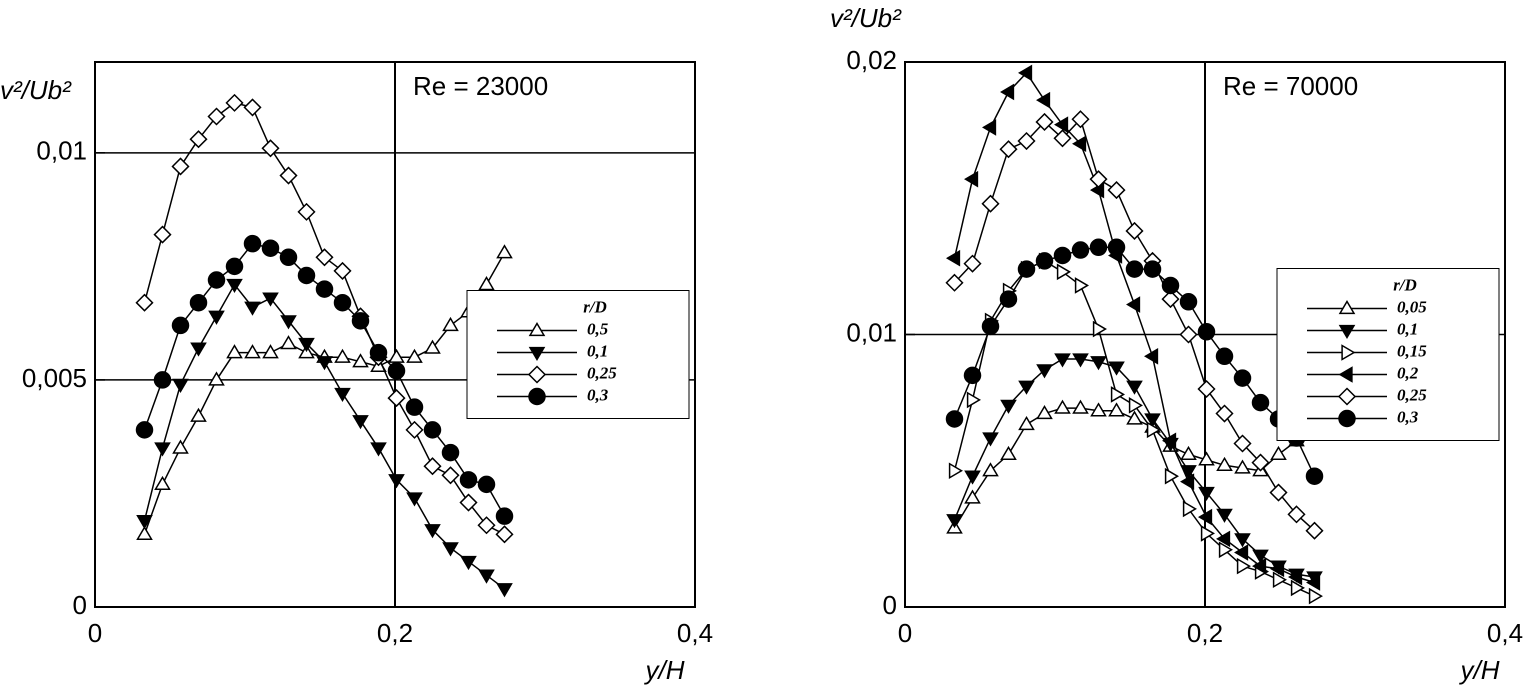 The image size is (1528, 687). I want to click on annotation: Re = 23000, so click(480, 86).